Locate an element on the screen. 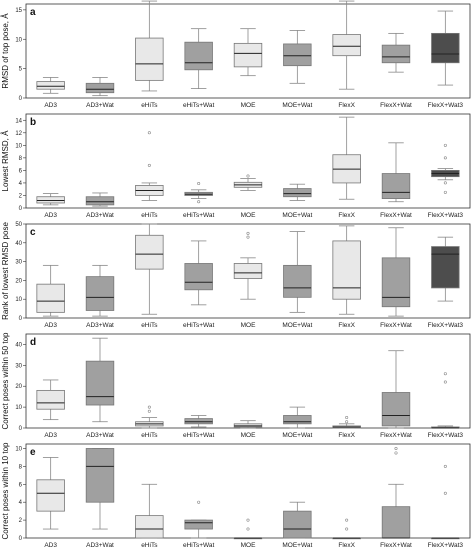 The height and width of the screenshot is (553, 474). box-AD3 is located at coordinates (50, 199).